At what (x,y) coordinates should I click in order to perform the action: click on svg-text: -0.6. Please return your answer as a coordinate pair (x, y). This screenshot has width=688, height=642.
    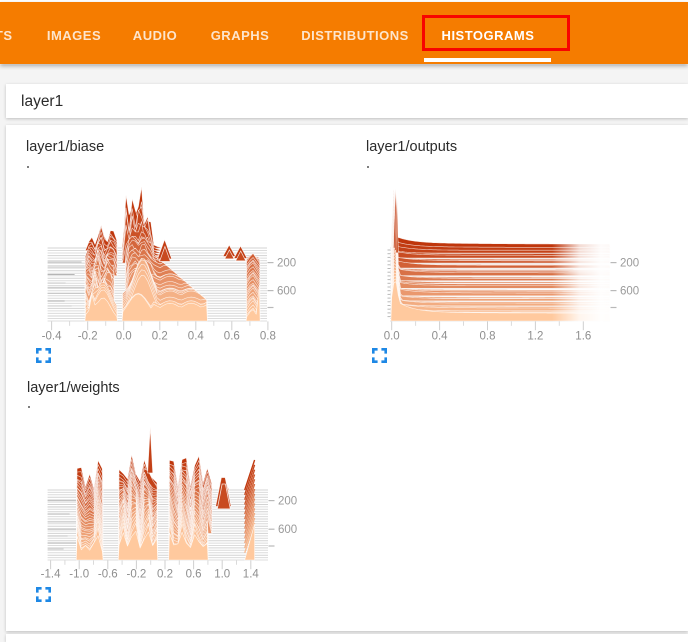
    Looking at the image, I should click on (108, 575).